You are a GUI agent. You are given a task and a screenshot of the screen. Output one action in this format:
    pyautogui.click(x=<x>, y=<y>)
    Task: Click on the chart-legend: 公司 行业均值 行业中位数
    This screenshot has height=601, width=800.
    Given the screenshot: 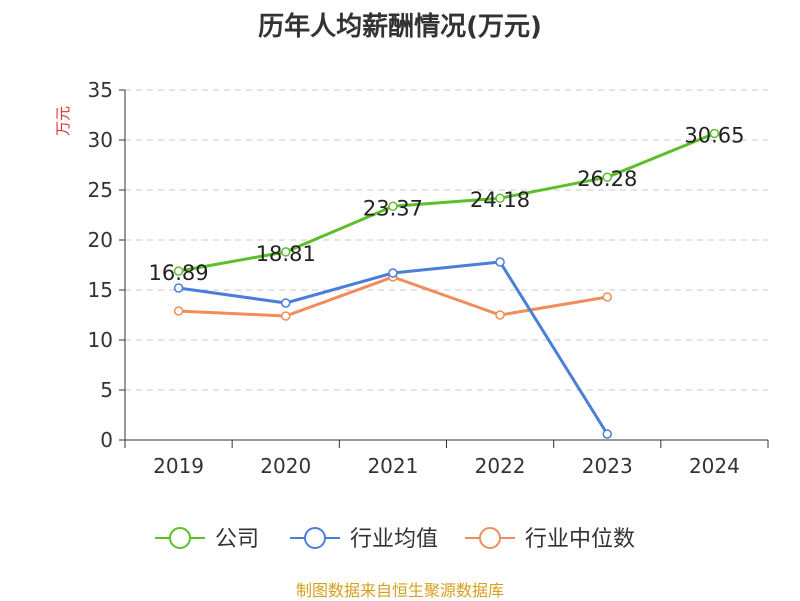 What is the action you would take?
    pyautogui.click(x=400, y=538)
    